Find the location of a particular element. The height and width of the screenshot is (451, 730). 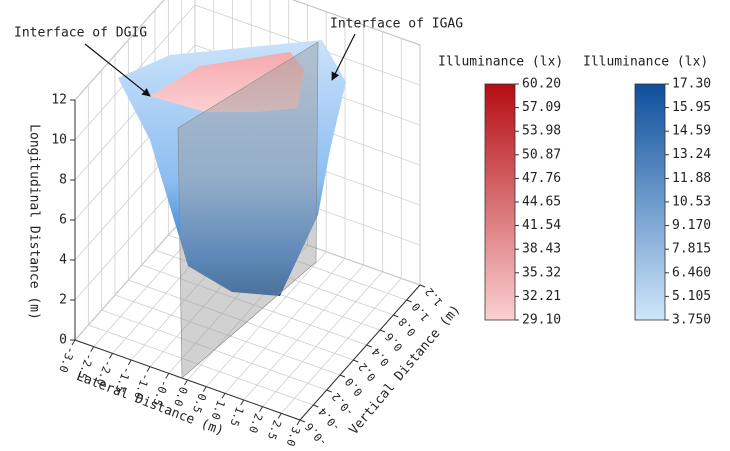

y-tick-label: 1.2 is located at coordinates (434, 297).